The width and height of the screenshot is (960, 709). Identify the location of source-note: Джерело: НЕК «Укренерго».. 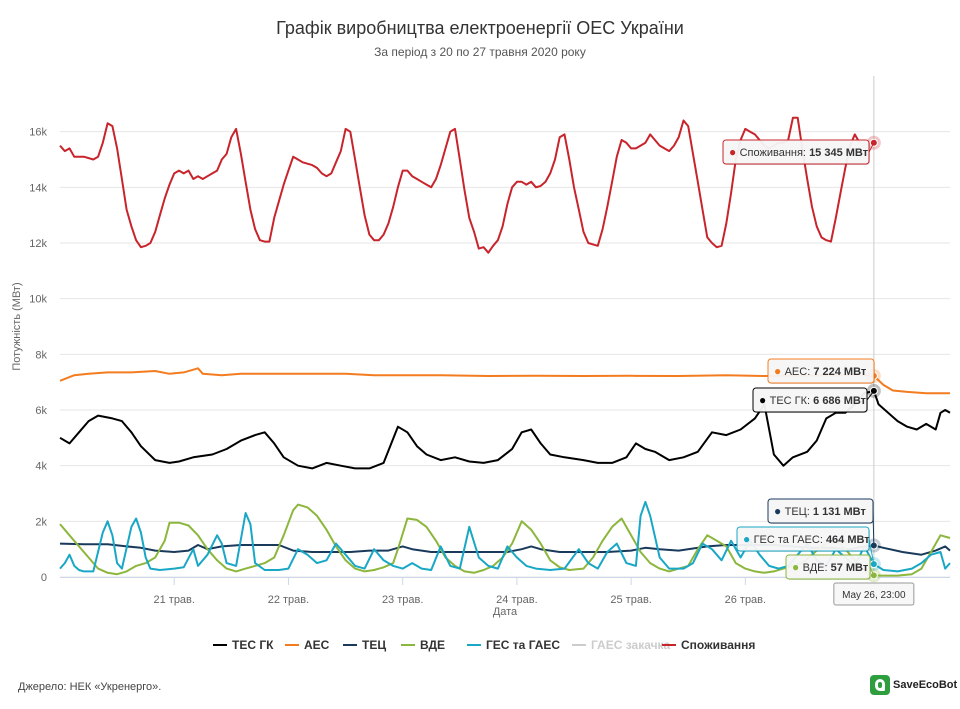
(90, 687).